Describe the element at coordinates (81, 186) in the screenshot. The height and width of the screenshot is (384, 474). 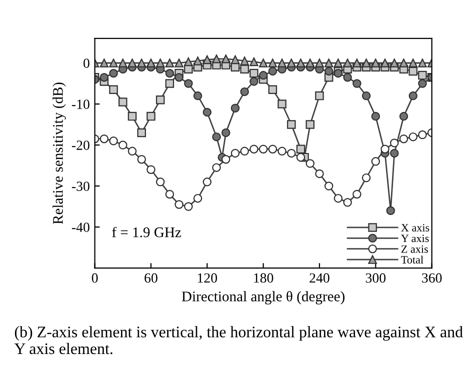
I see `y-tick-label: -30` at that location.